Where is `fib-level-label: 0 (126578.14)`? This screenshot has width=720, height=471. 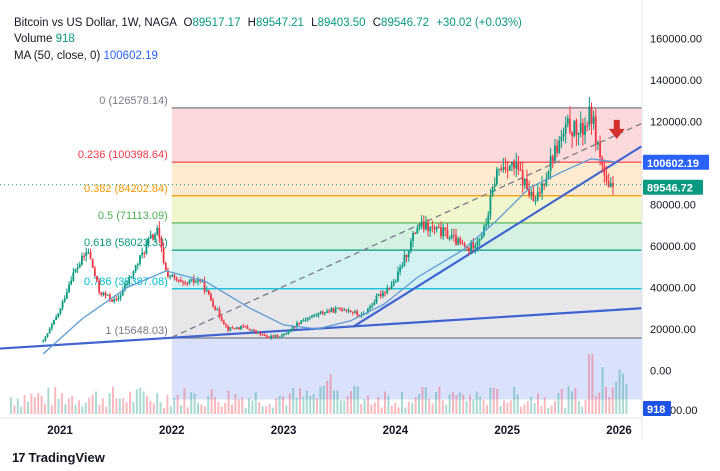 fib-level-label: 0 (126578.14) is located at coordinates (133, 101).